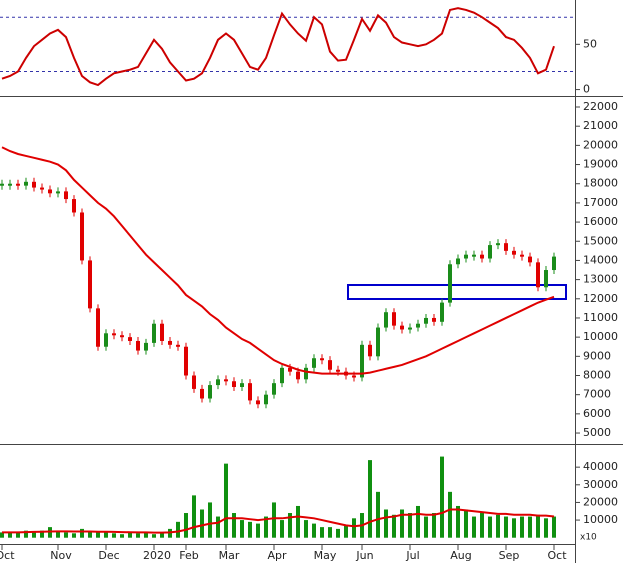  What do you see at coordinates (600, 240) in the screenshot?
I see `y-tick-label: 15000` at bounding box center [600, 240].